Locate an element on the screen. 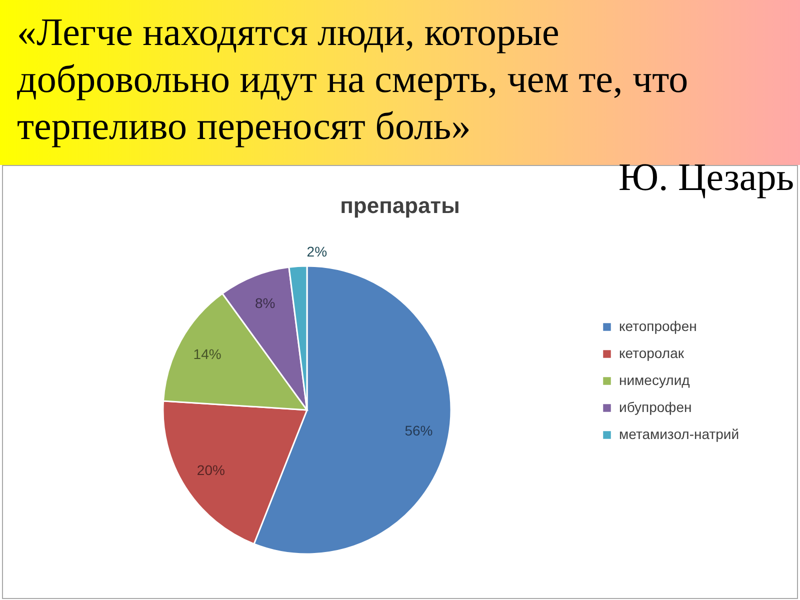 This screenshot has height=600, width=800. legend-label: кетопрофен is located at coordinates (658, 326).